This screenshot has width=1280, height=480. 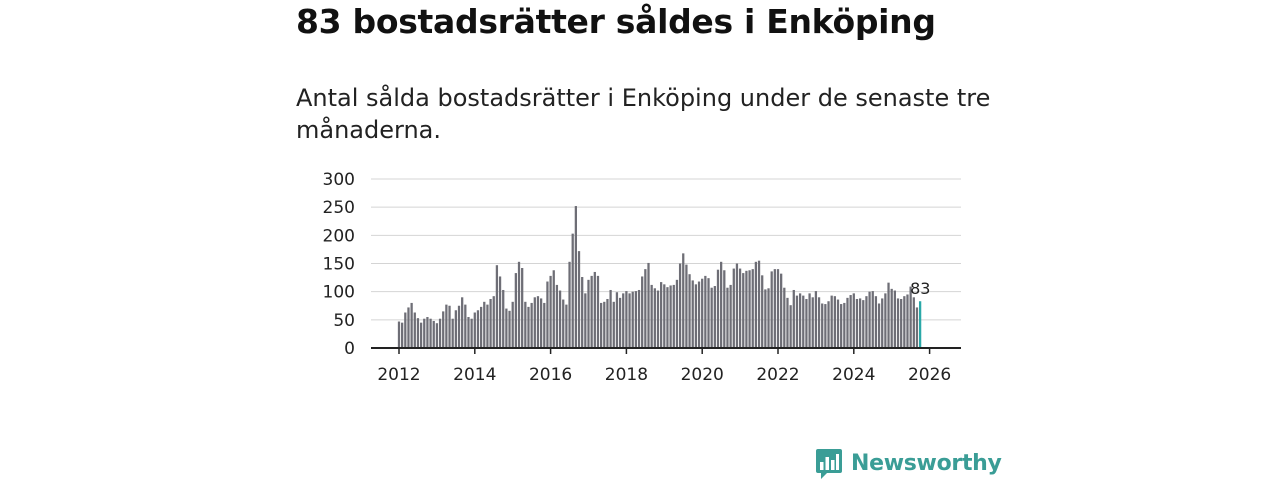 What do you see at coordinates (339, 180) in the screenshot?
I see `y-tick-label: 300` at bounding box center [339, 180].